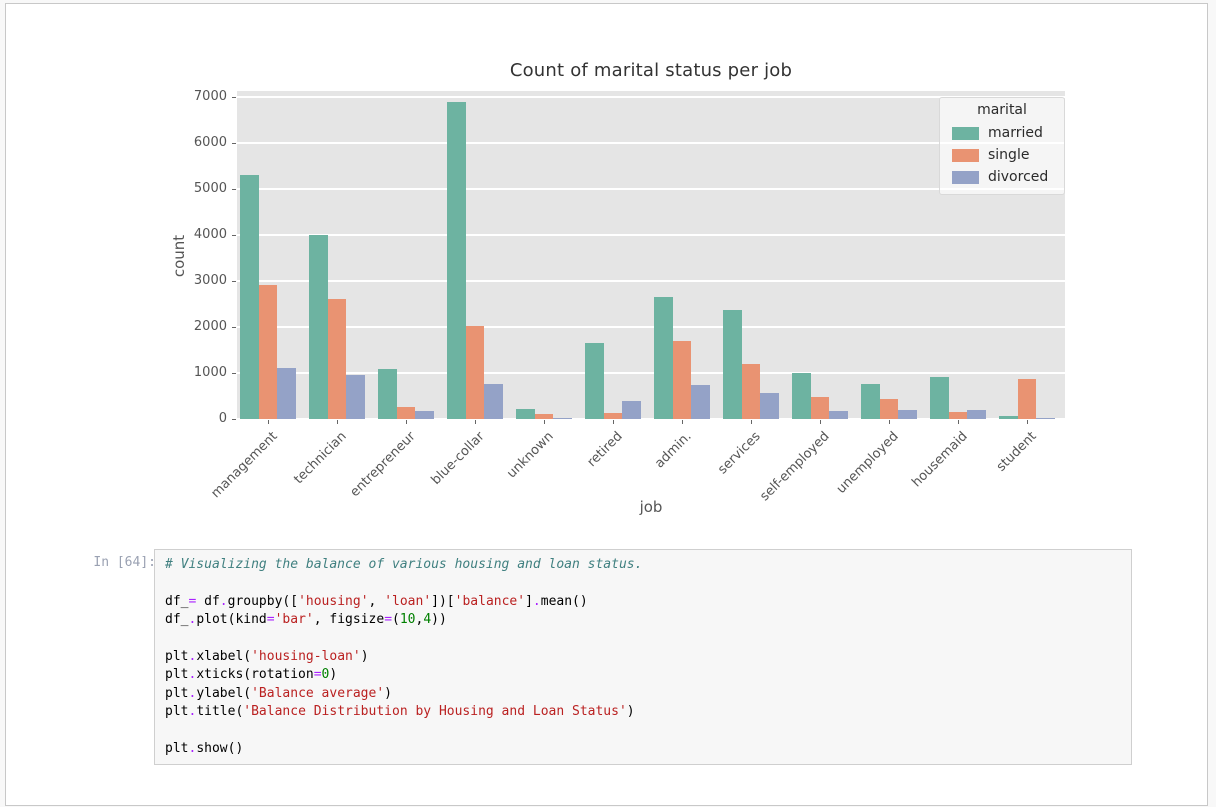  I want to click on bar-single-technician, so click(337, 359).